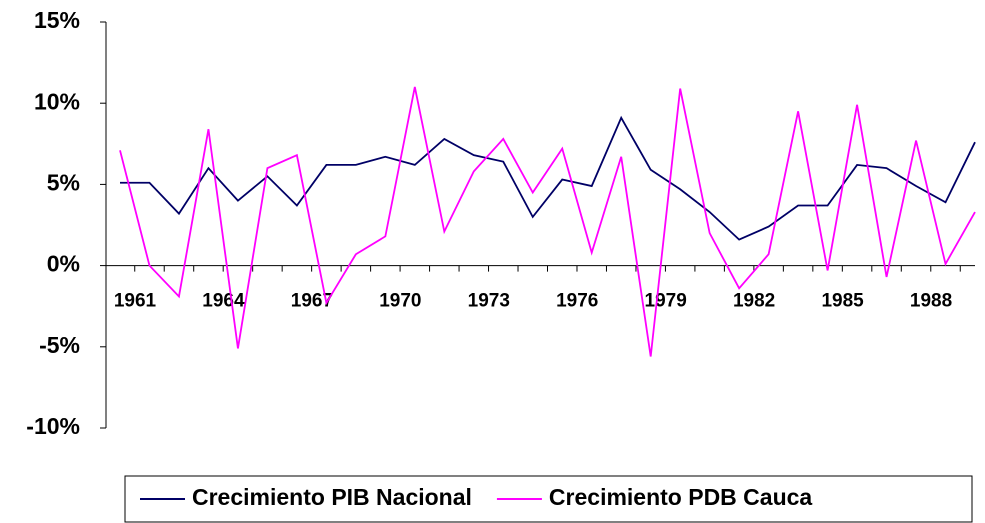 The image size is (985, 523). I want to click on y-tick-label: 5%, so click(63, 182).